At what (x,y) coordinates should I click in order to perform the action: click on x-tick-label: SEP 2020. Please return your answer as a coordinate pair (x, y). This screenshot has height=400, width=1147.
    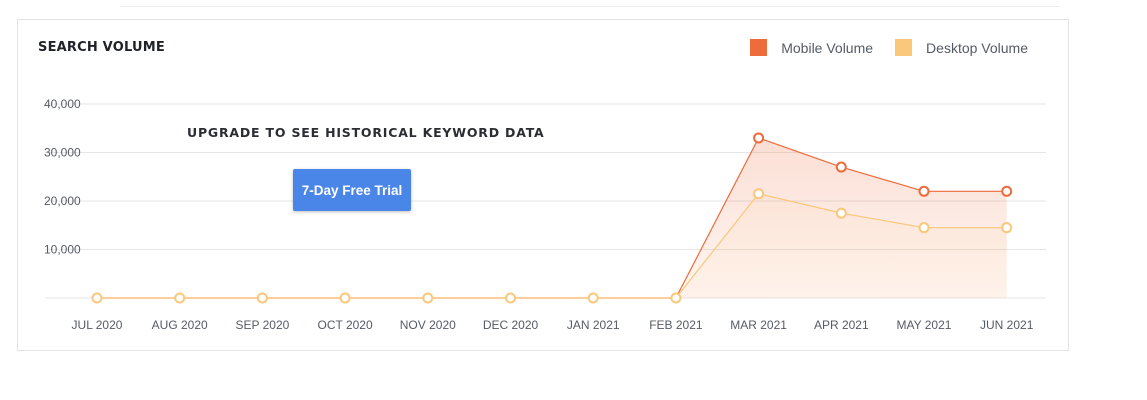
    Looking at the image, I should click on (262, 325).